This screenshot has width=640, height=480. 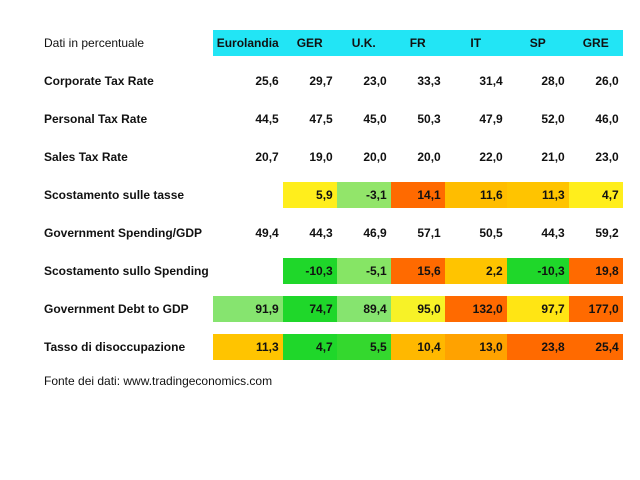 I want to click on value-cell: 5,9, so click(x=309, y=195).